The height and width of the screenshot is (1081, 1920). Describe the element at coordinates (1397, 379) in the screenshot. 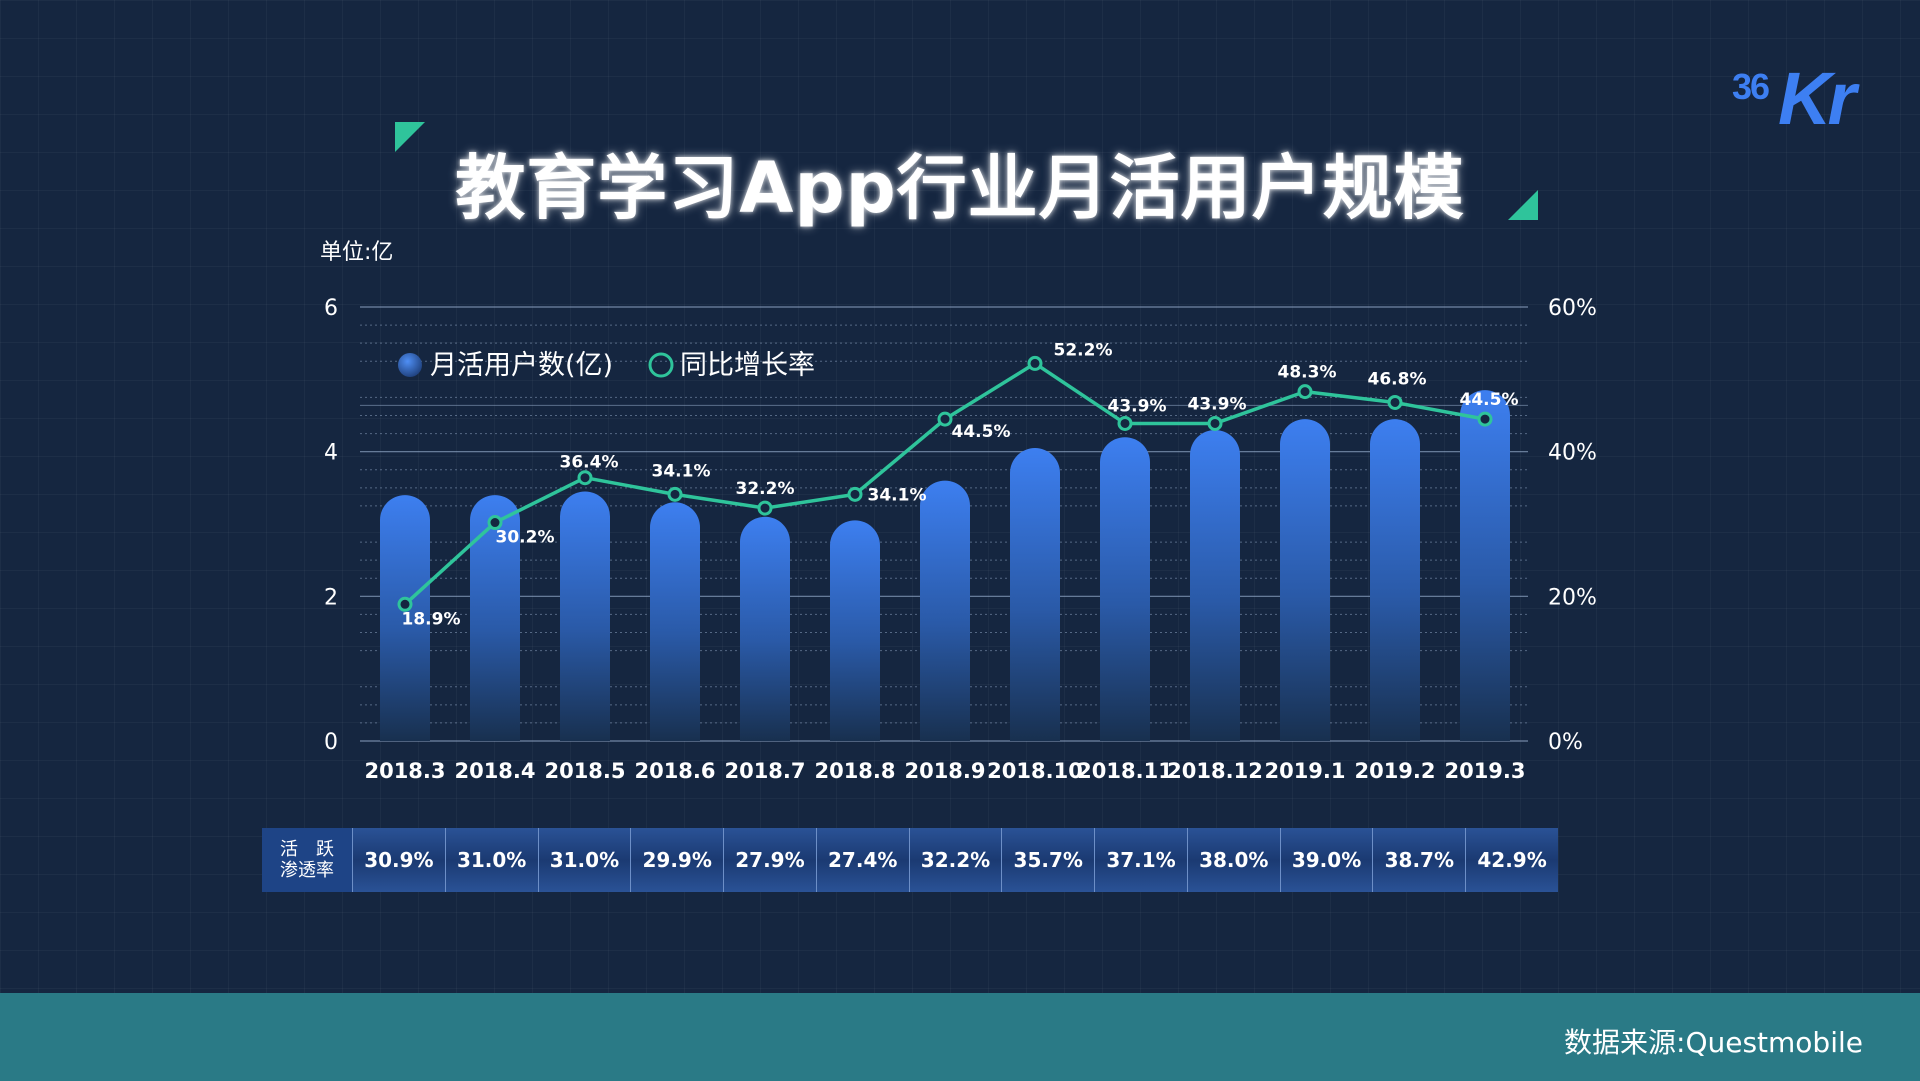

I see `growth-label: 46.8%` at that location.